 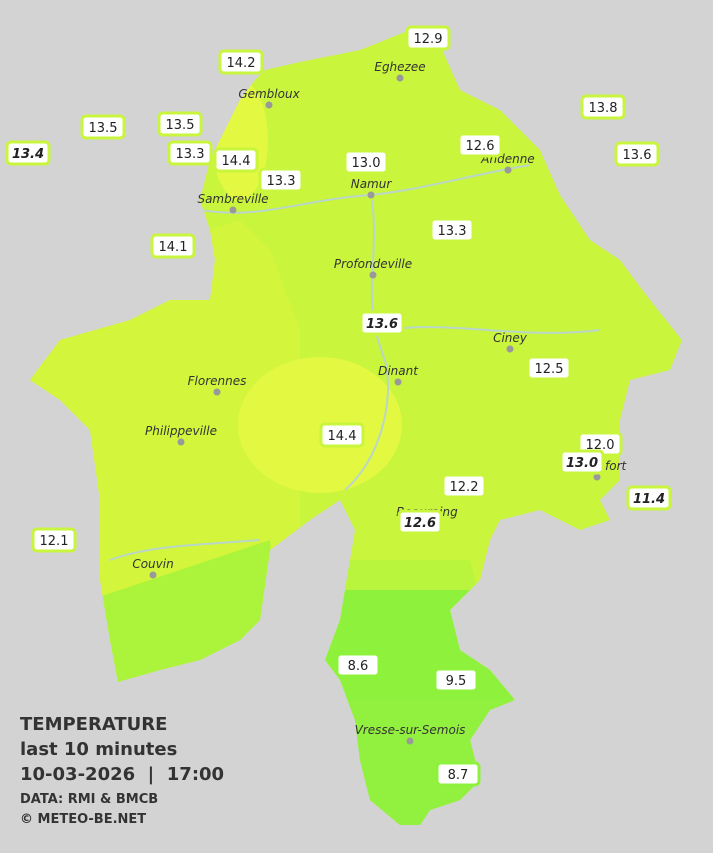 What do you see at coordinates (399, 67) in the screenshot?
I see `city-label: Eghezee` at bounding box center [399, 67].